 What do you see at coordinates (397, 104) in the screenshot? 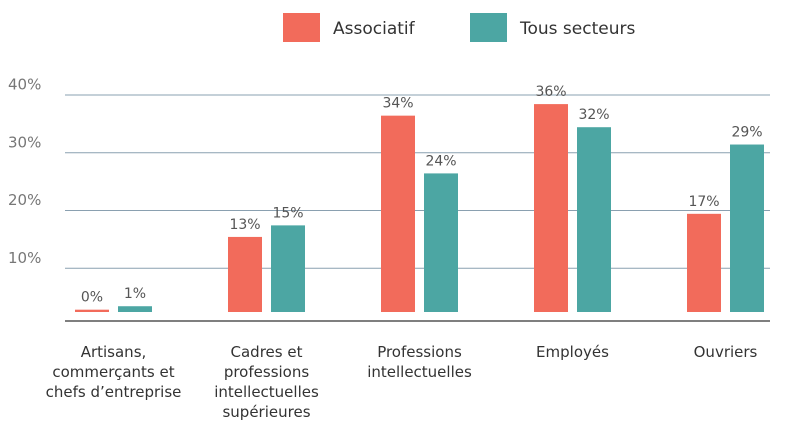
I see `value-label: 34%` at bounding box center [397, 104].